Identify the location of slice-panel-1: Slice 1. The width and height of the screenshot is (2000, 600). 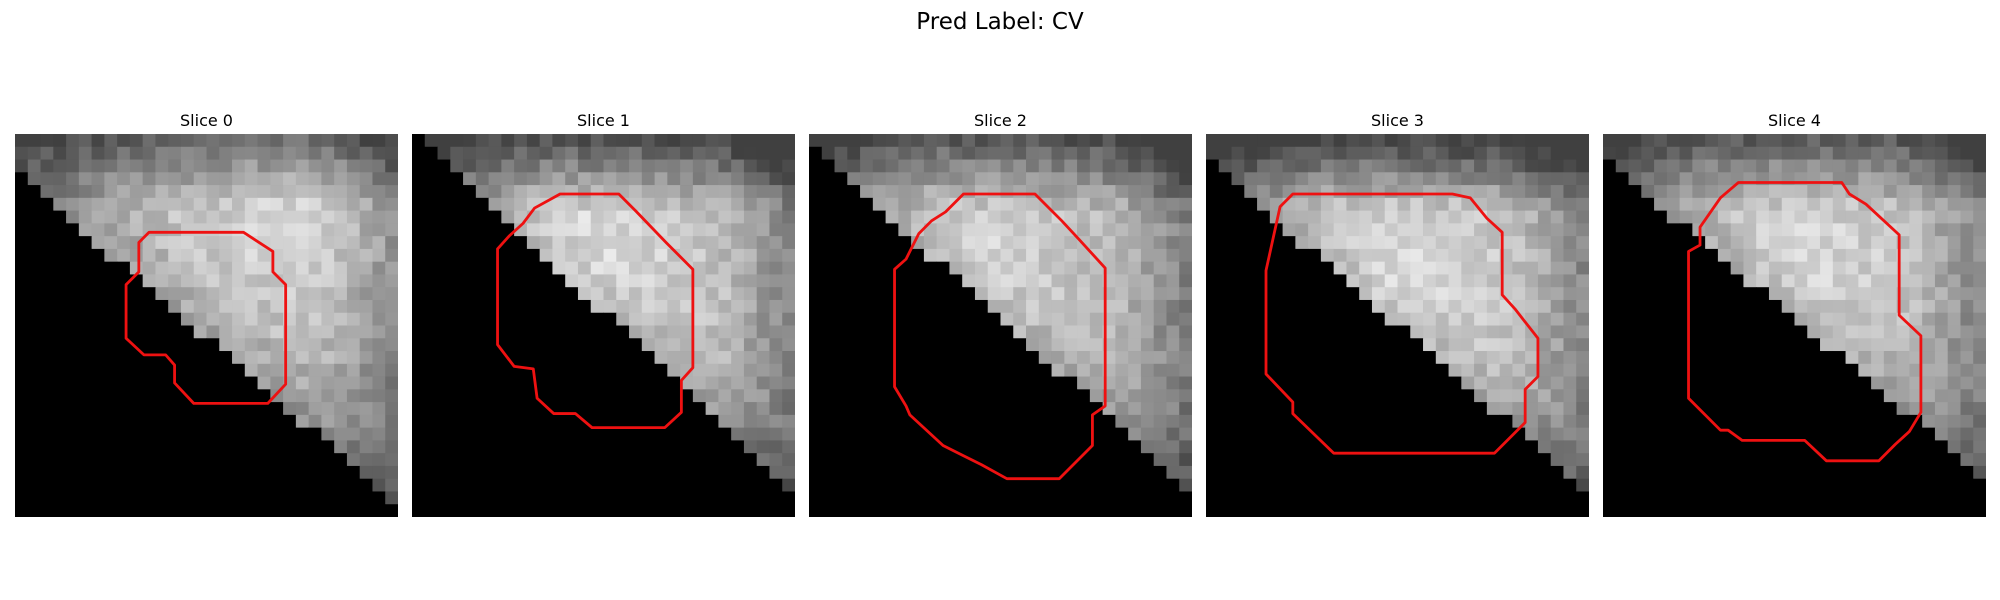
(603, 313).